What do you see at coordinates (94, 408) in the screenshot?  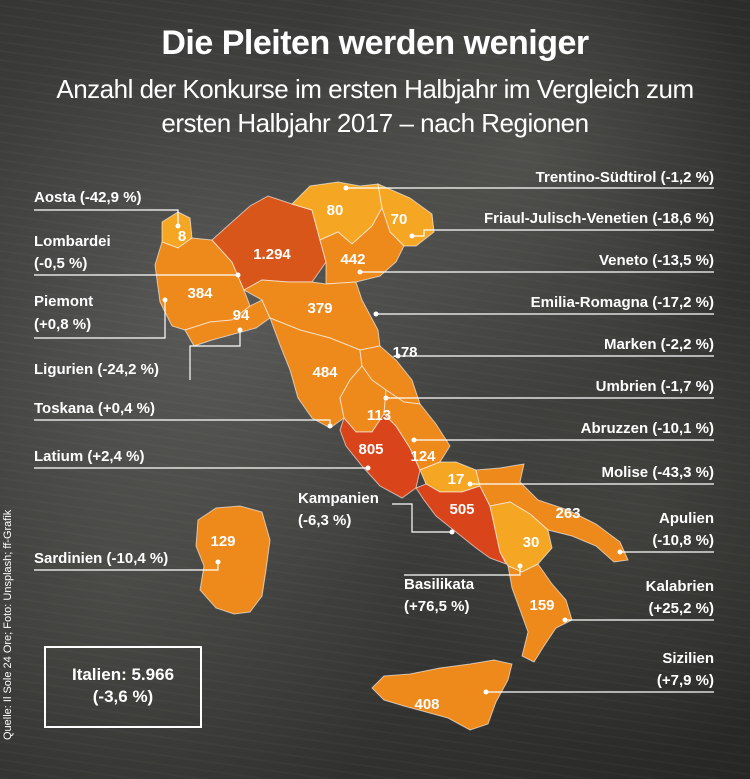 I see `label-toskana: Toskana (+0,4 %)` at bounding box center [94, 408].